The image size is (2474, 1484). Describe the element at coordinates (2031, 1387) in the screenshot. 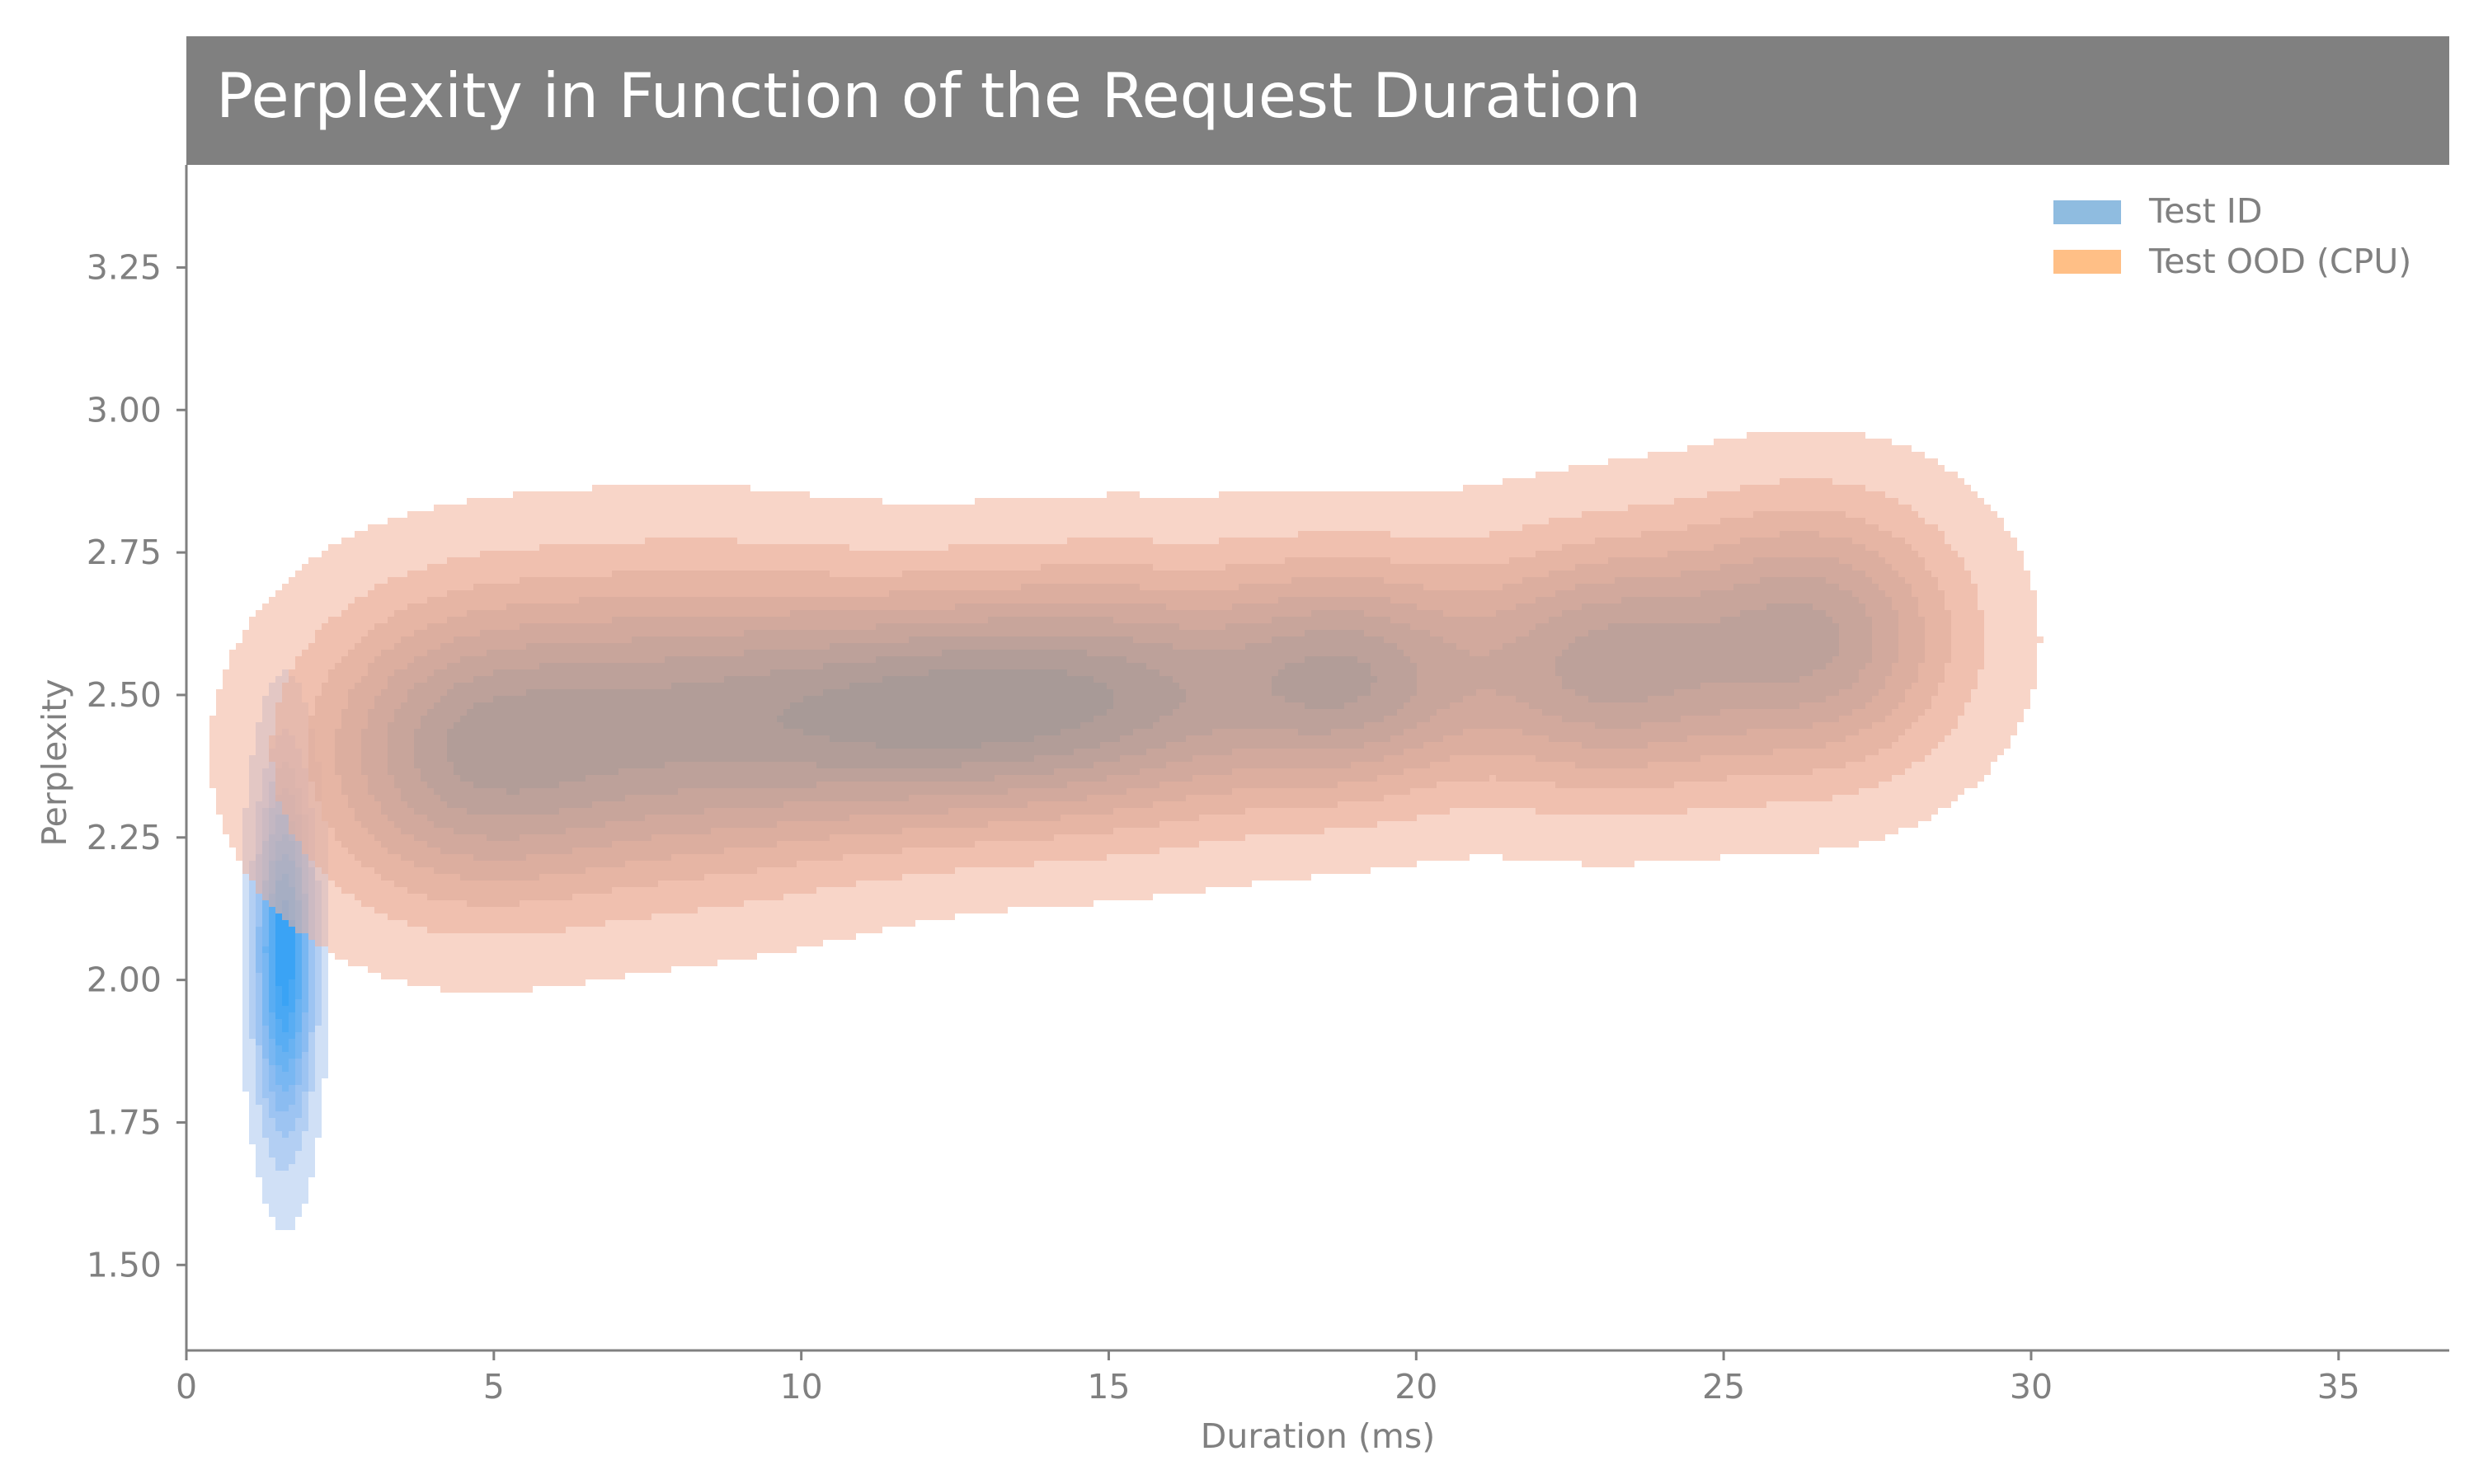

I see `x-tick-label: 30` at that location.